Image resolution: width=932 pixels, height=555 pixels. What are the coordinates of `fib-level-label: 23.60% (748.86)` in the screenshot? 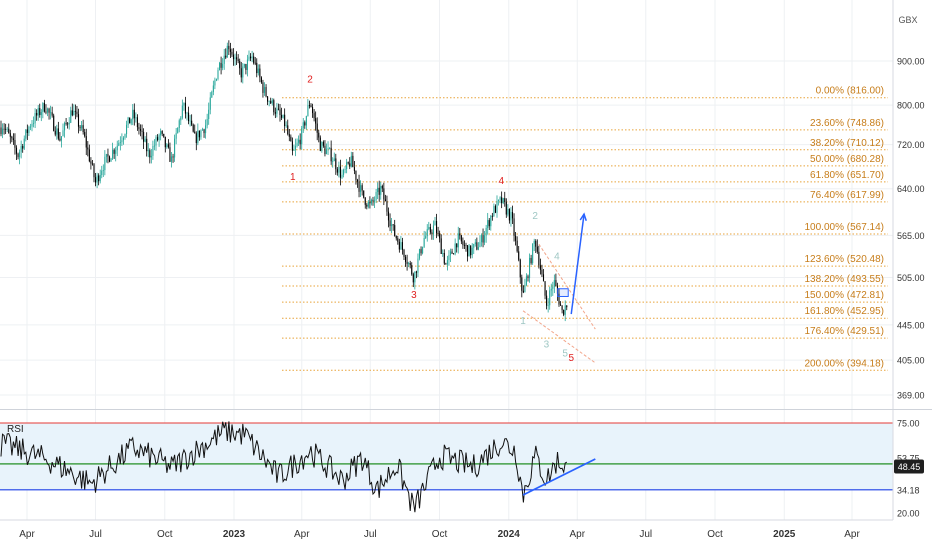 It's located at (847, 123).